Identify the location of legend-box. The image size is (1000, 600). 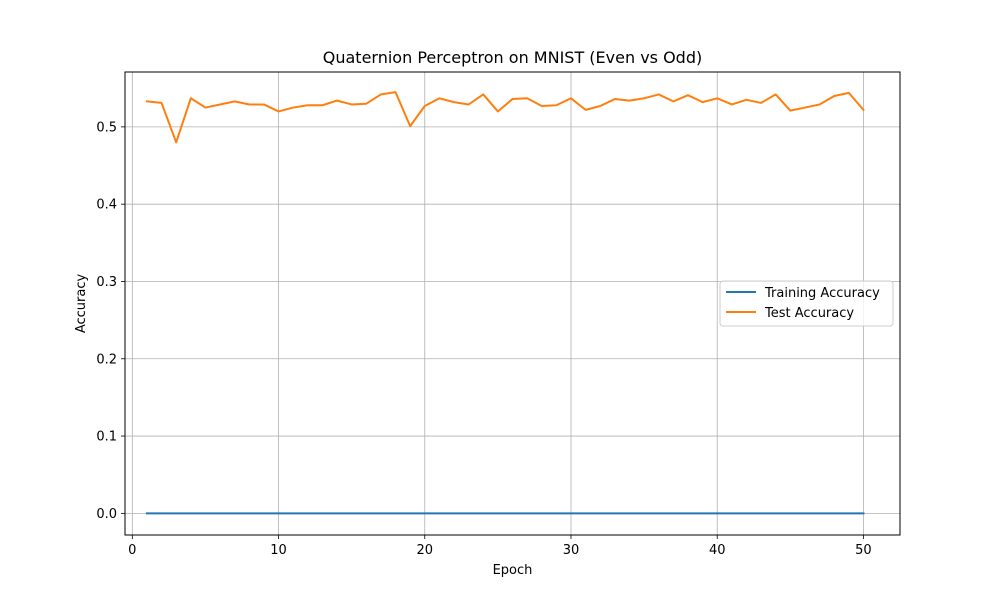
(806, 303).